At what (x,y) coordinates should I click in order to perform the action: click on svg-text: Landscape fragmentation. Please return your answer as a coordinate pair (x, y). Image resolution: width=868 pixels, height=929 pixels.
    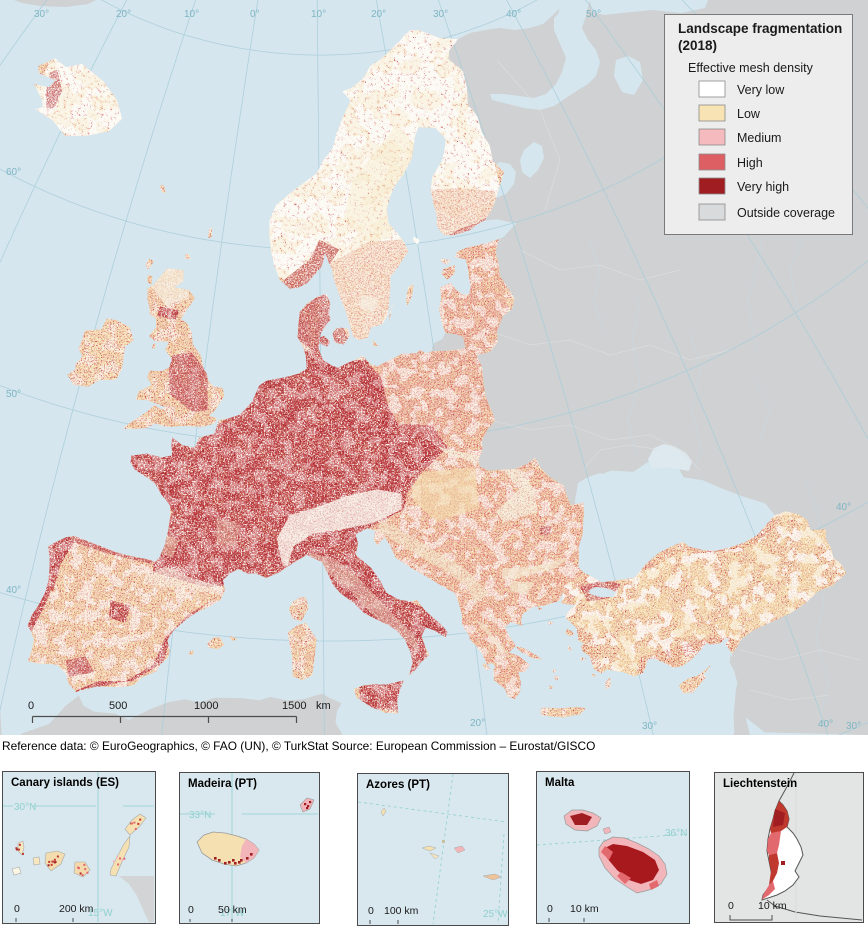
    Looking at the image, I should click on (760, 28).